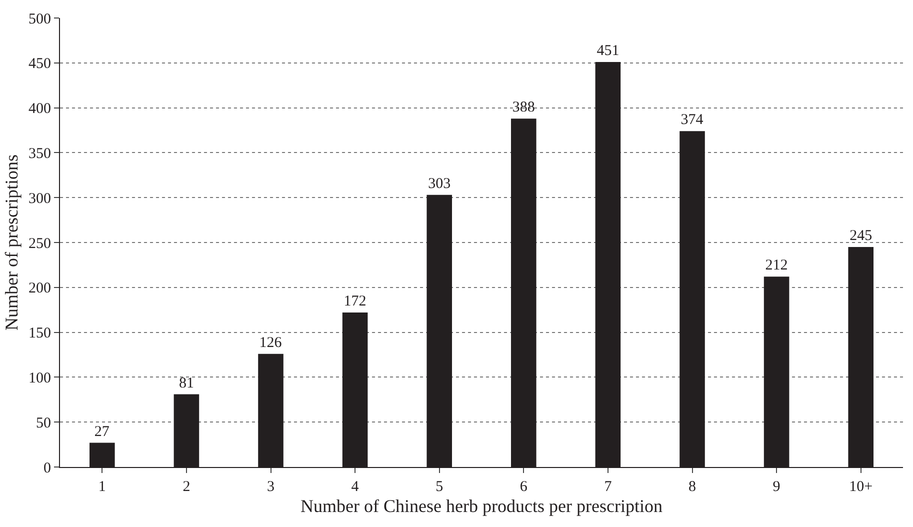  I want to click on x-axis-title: Number of Chinese herb products per prescription, so click(481, 506).